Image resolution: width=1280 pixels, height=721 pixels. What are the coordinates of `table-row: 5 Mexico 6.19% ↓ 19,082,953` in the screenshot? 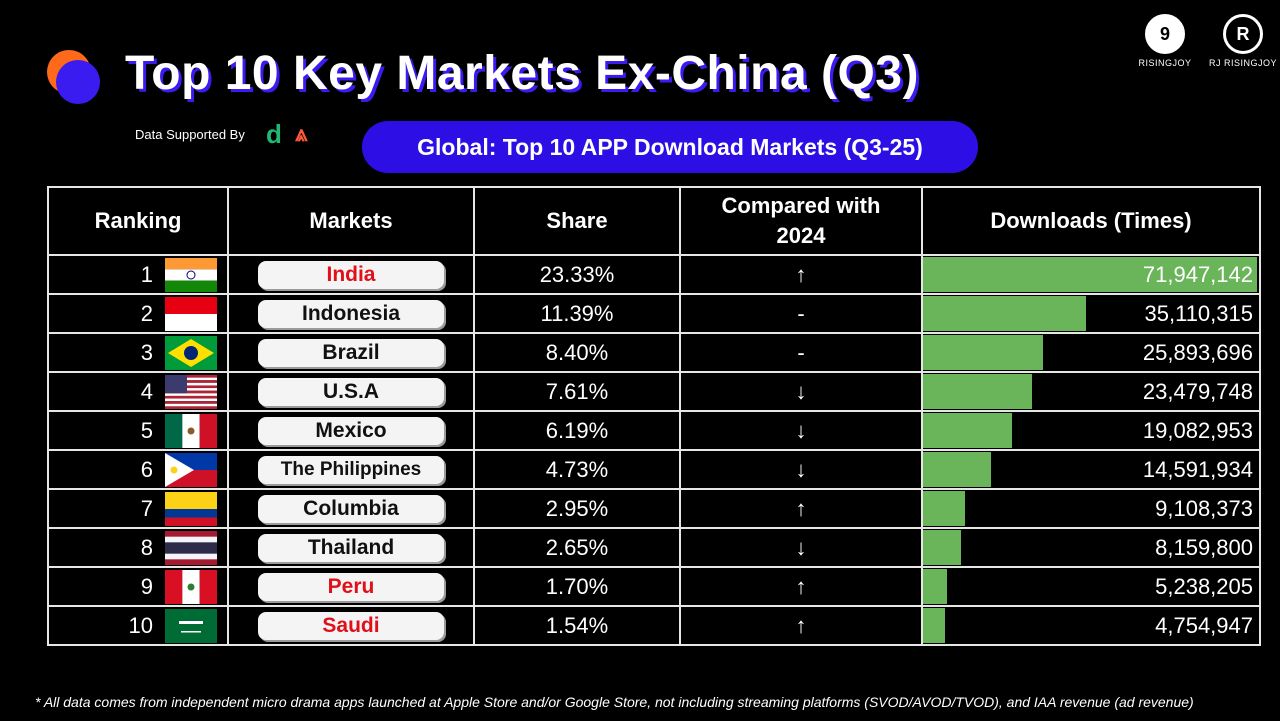 It's located at (654, 430).